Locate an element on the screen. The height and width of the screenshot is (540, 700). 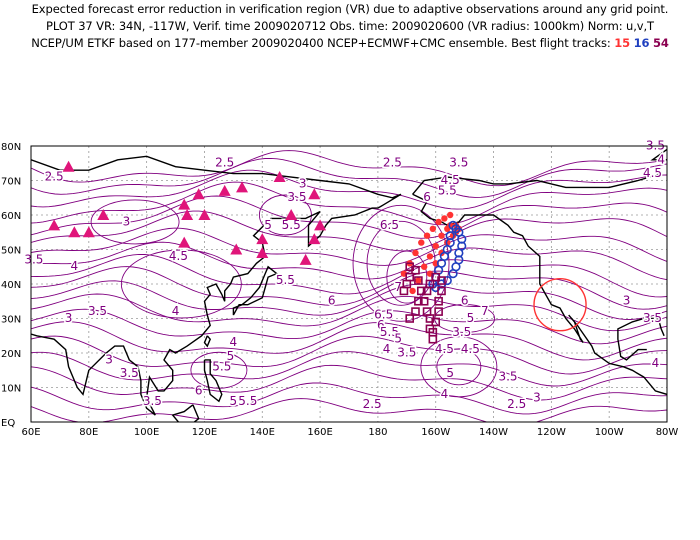
contour-value-label: 6.5 is located at coordinates (389, 225).